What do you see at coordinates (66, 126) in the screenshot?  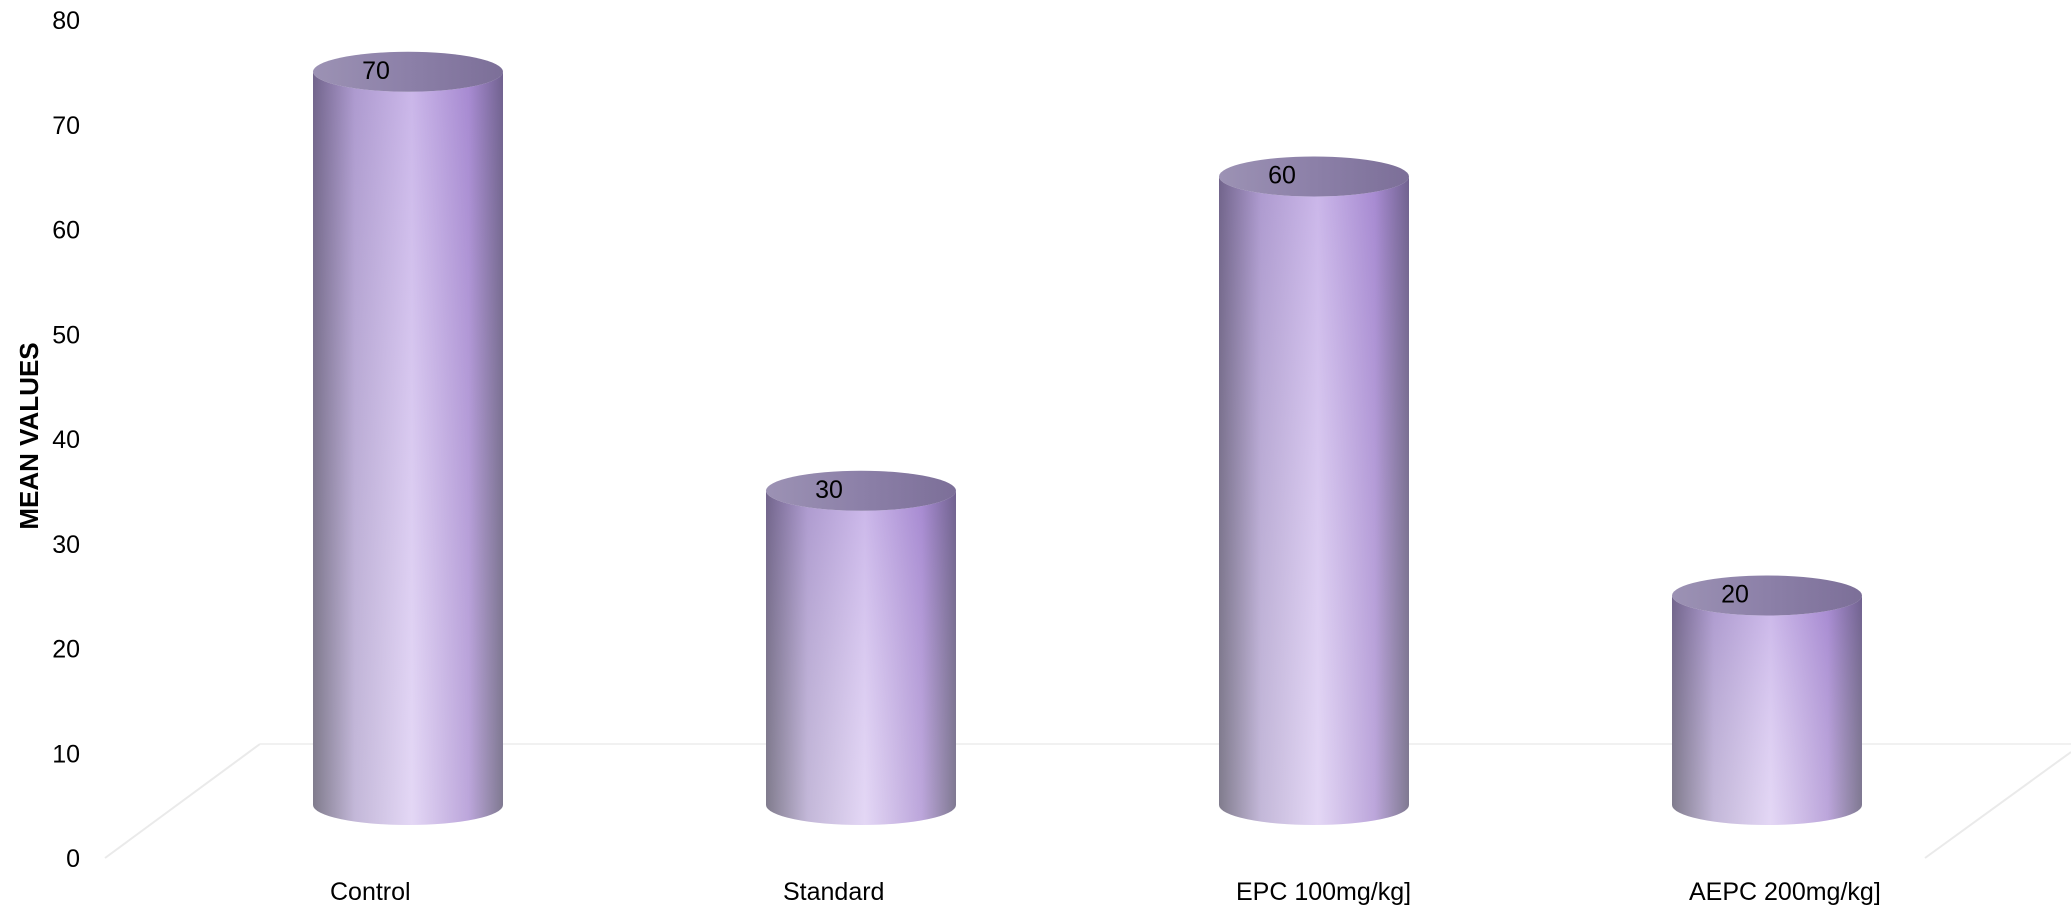 I see `y-tick-label: 70` at bounding box center [66, 126].